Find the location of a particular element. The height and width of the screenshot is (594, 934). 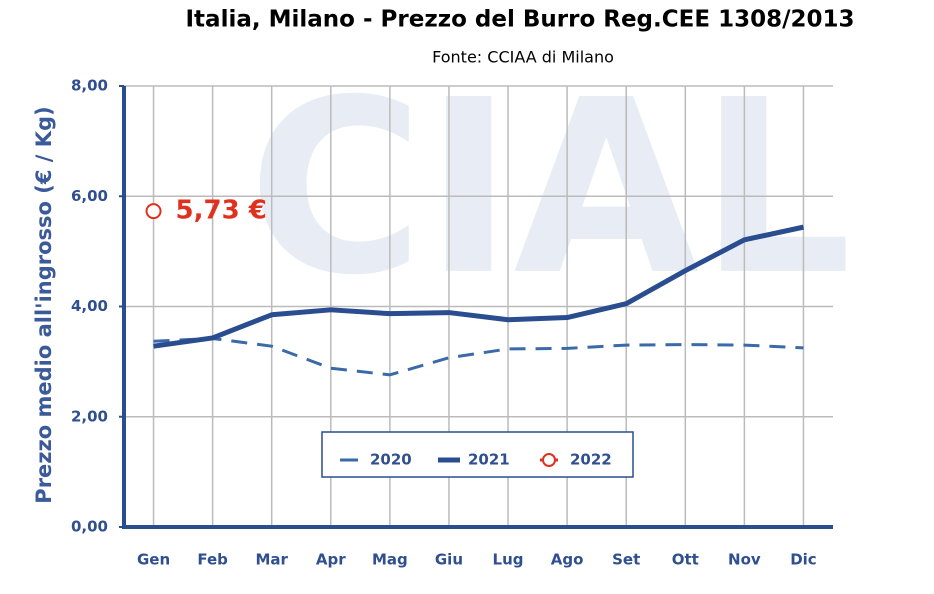

y-tick-label: 4,00 is located at coordinates (89, 306).